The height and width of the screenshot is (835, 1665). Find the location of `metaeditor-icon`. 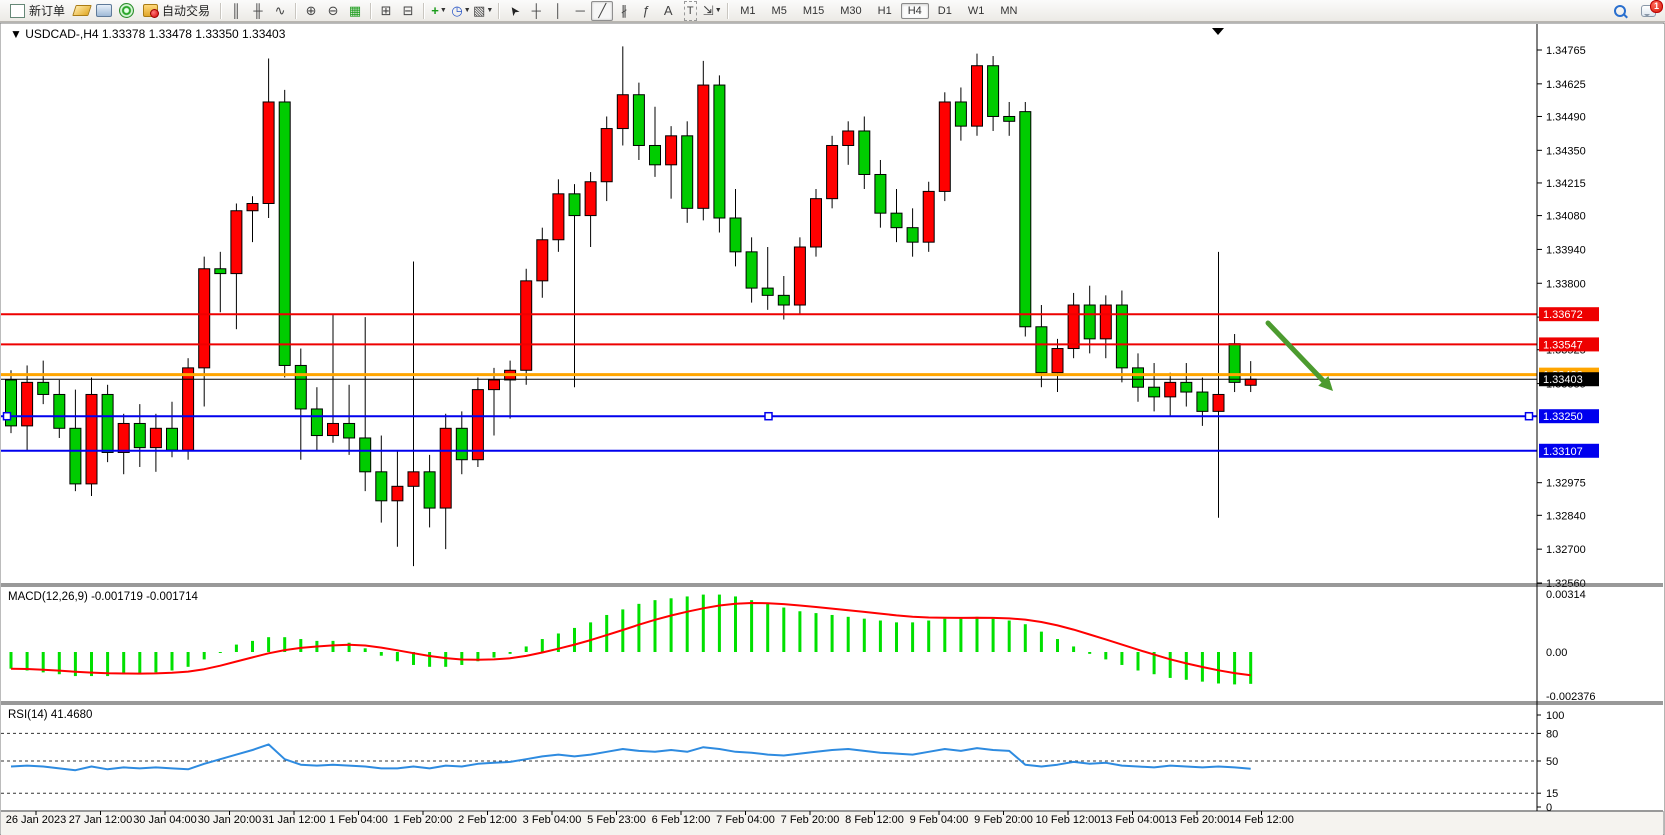

metaeditor-icon is located at coordinates (104, 11).